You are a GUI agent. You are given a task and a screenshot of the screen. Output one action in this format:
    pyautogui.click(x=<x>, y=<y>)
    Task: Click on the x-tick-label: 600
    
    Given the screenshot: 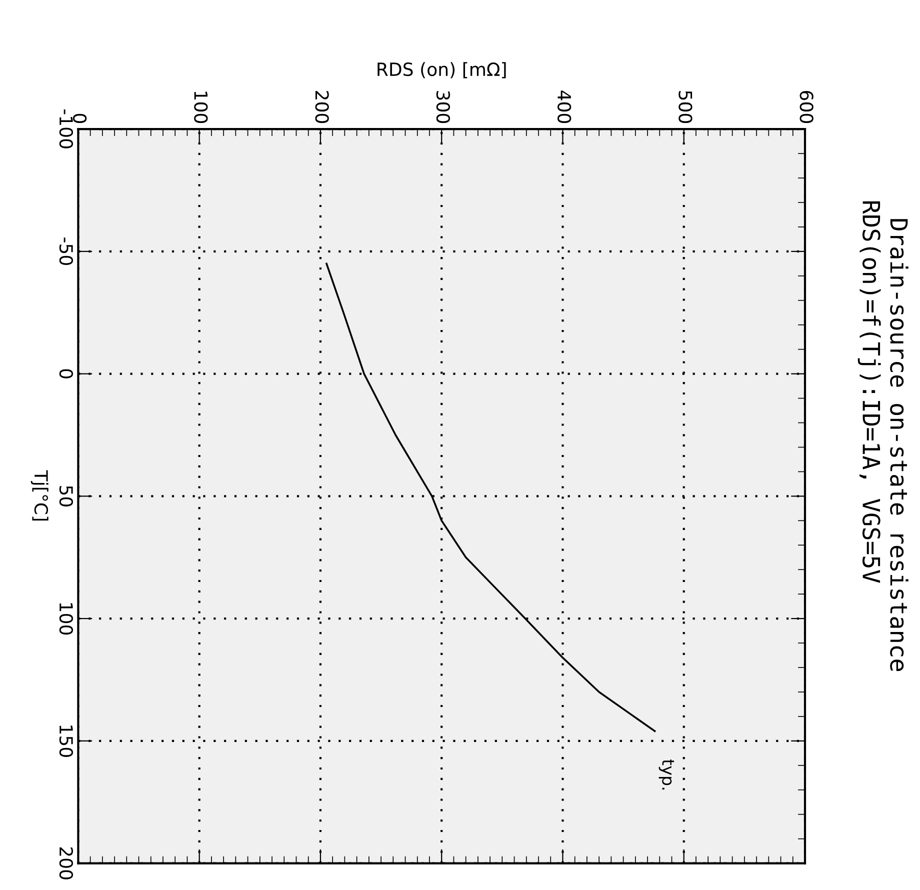 What is the action you would take?
    pyautogui.click(x=807, y=106)
    